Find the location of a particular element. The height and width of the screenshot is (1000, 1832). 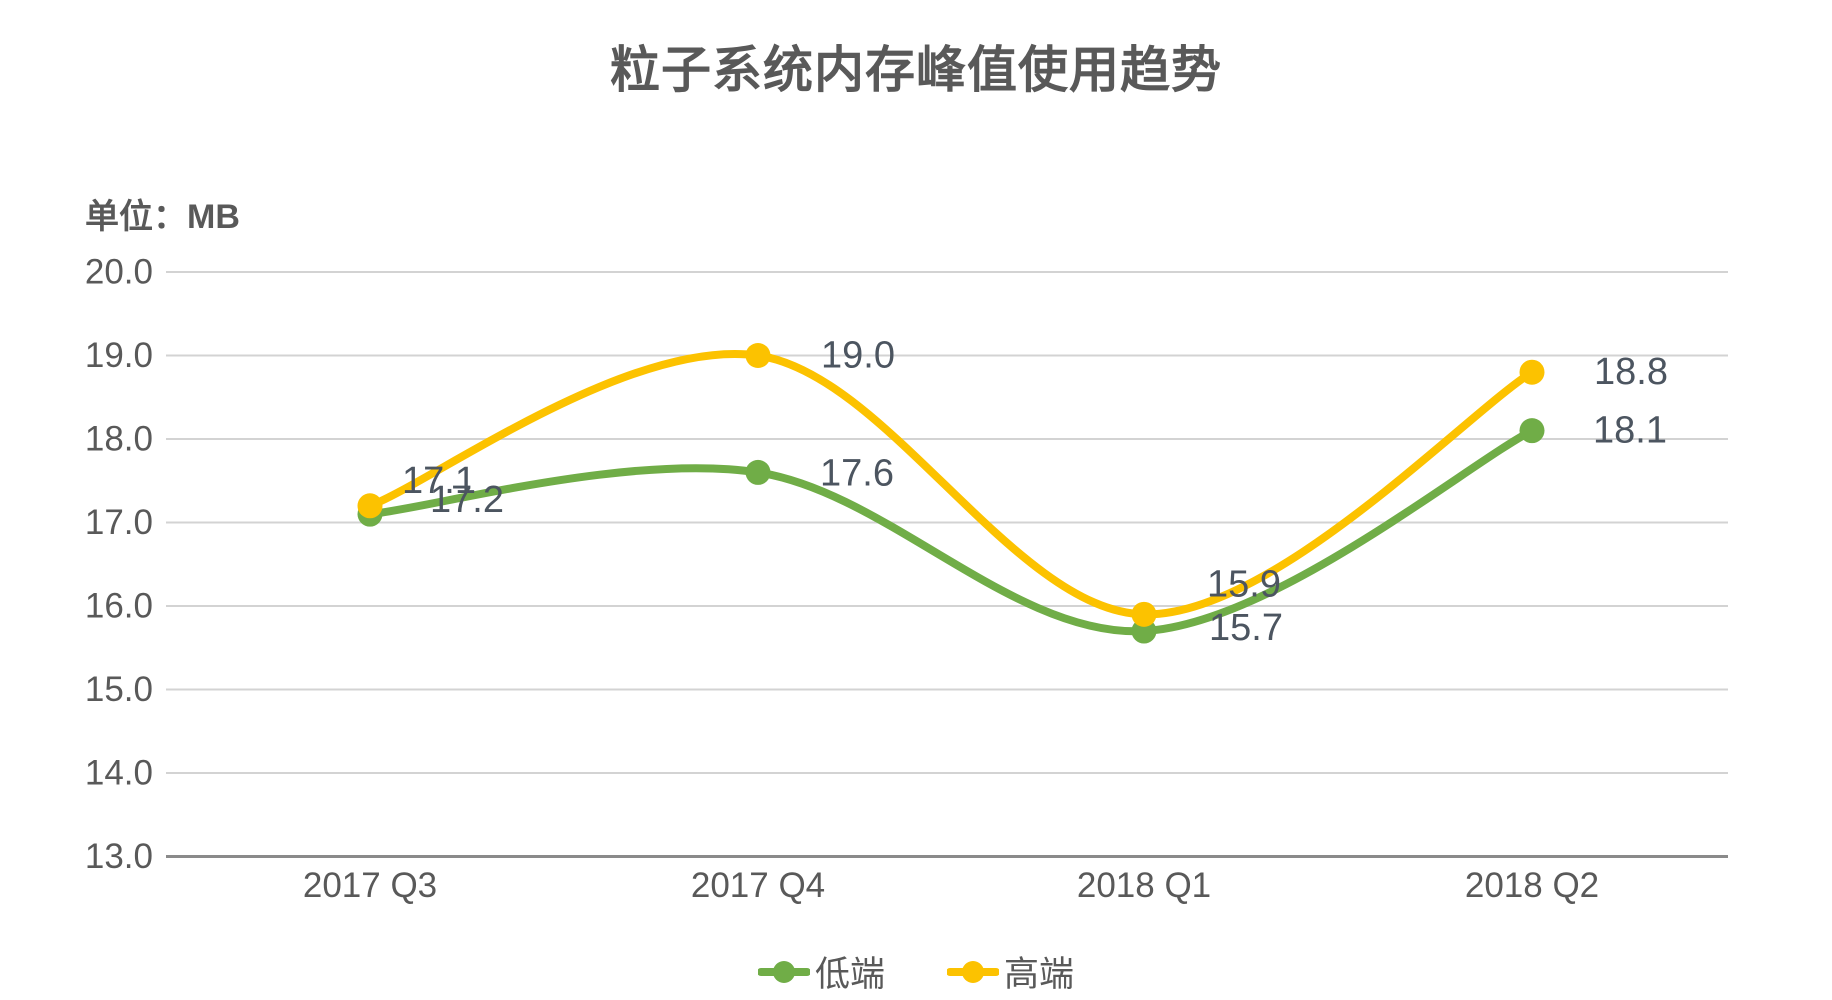

y-tick-label: 18.0 is located at coordinates (119, 439).